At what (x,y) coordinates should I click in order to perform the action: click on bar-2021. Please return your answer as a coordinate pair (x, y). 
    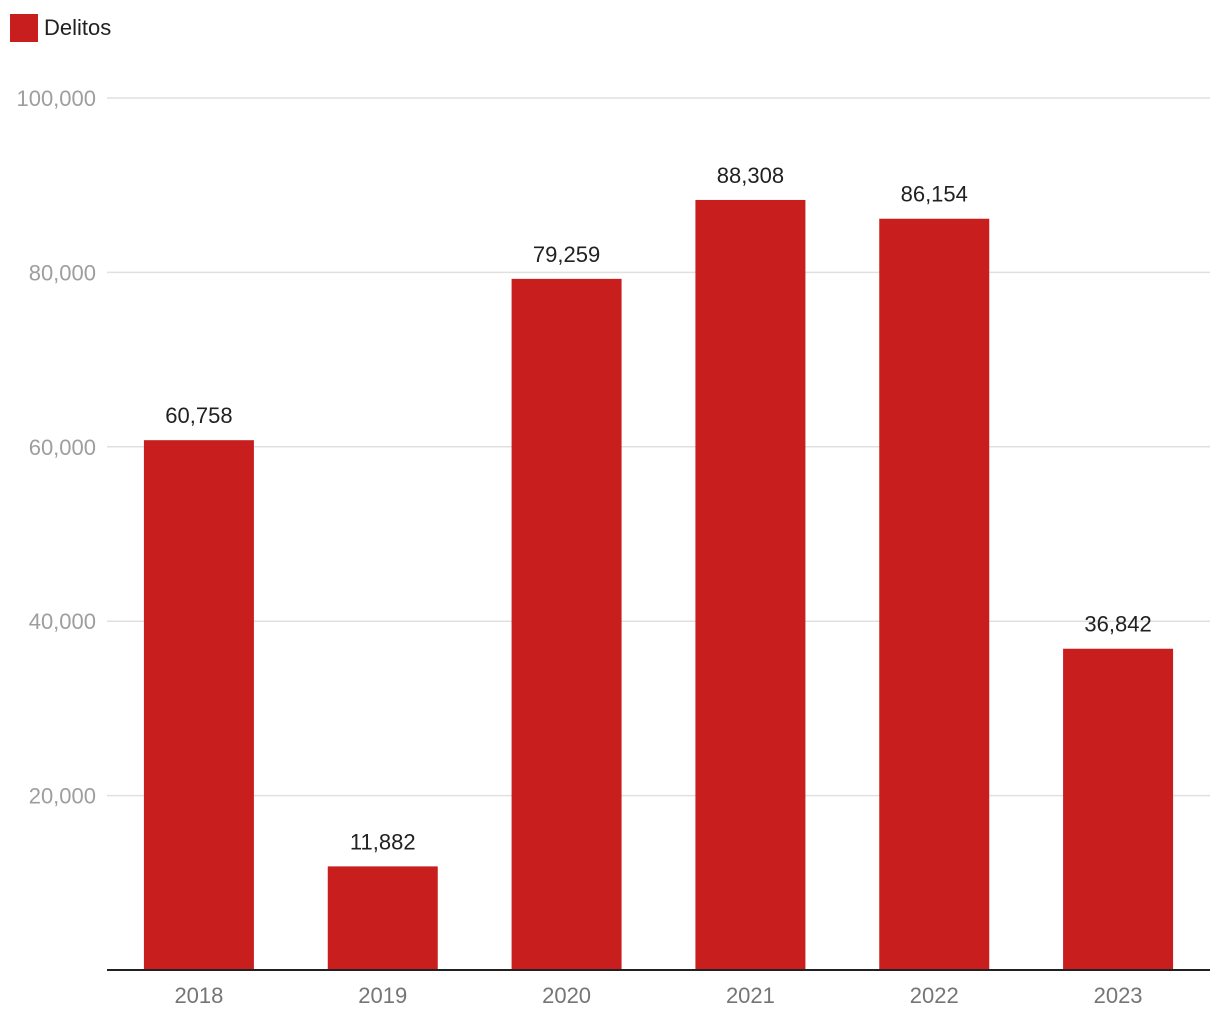
    Looking at the image, I should click on (750, 585).